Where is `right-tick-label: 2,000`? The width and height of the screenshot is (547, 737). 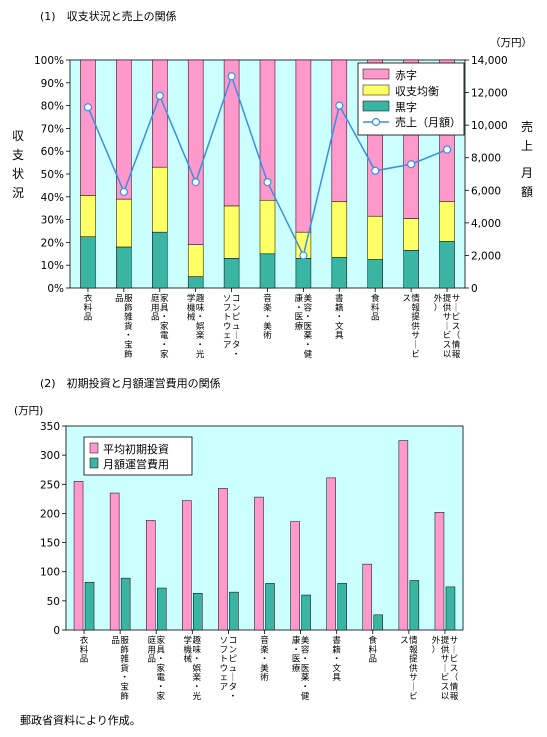 right-tick-label: 2,000 is located at coordinates (486, 256).